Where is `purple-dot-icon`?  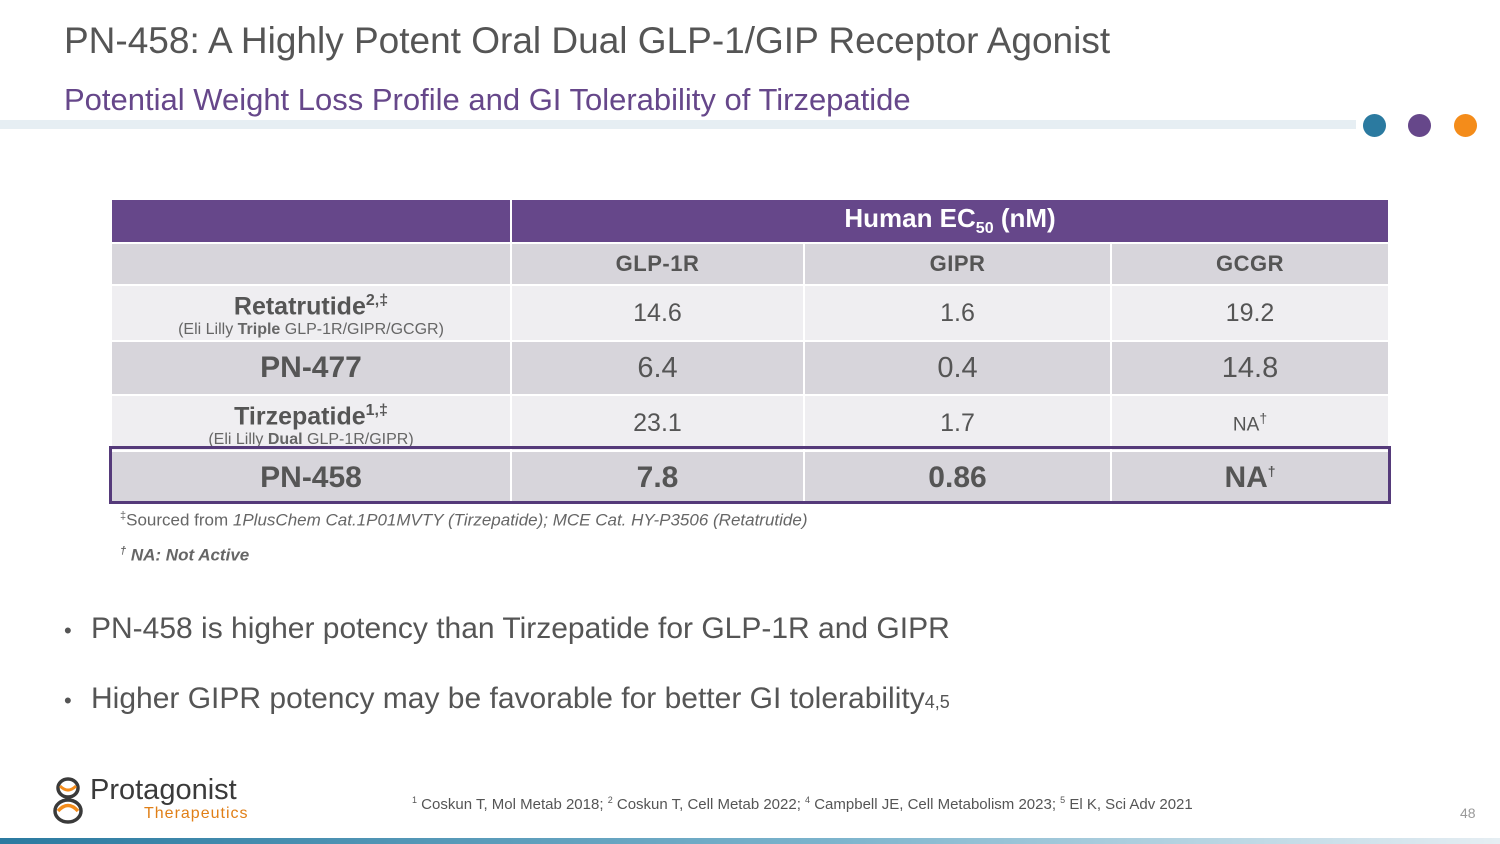 purple-dot-icon is located at coordinates (1419, 125).